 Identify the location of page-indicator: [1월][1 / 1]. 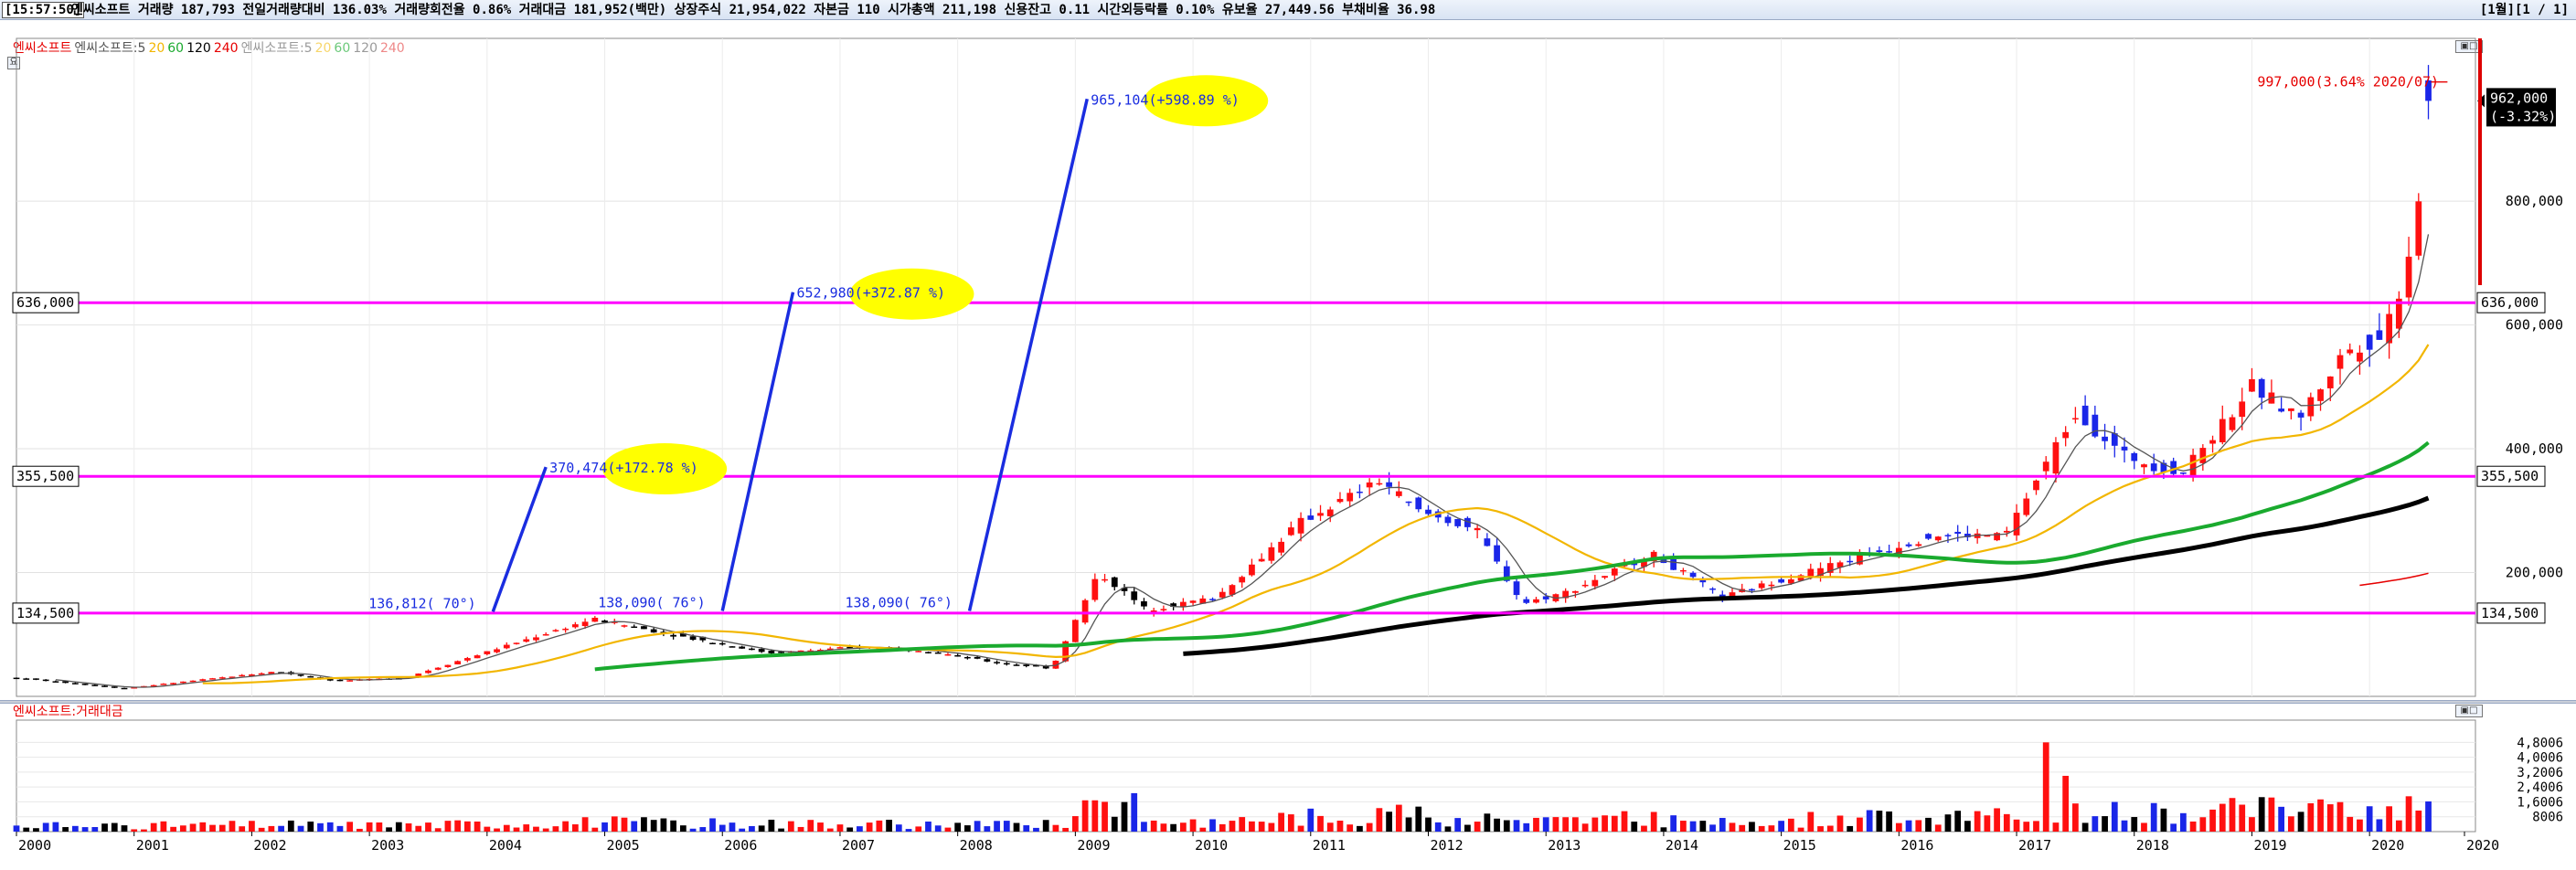
(2524, 10).